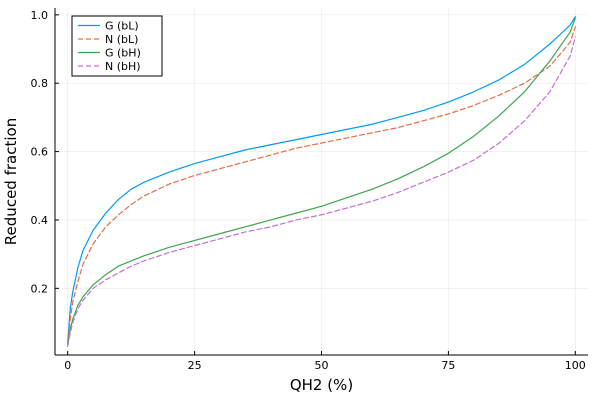  I want to click on x-tick-label: 100, so click(575, 365).